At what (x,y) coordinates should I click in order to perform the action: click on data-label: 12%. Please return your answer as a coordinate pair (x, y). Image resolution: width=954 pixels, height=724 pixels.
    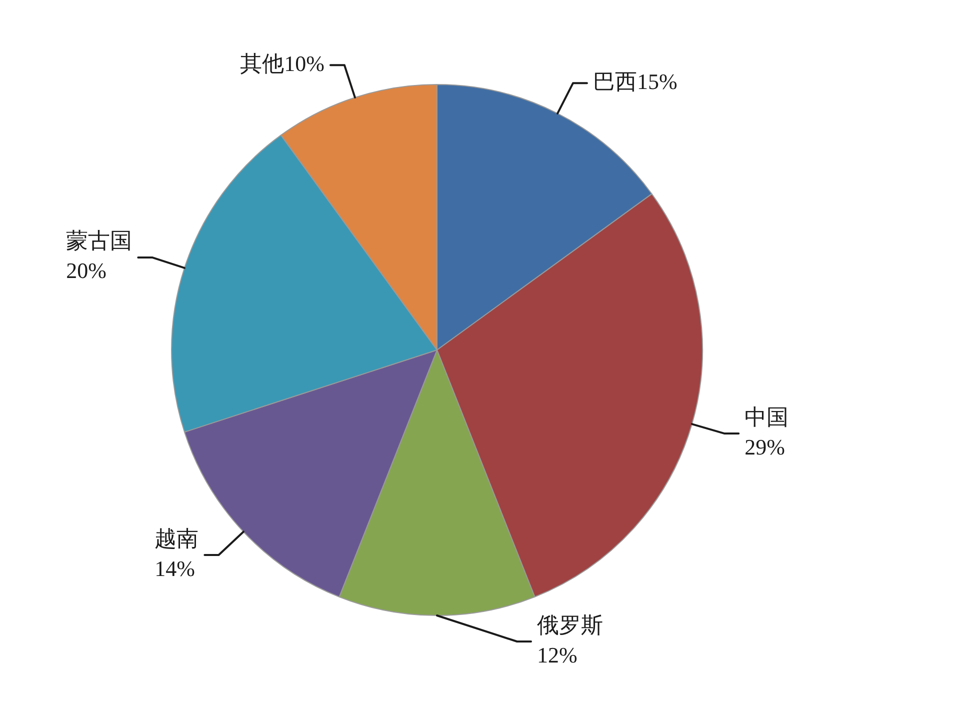
    Looking at the image, I should click on (557, 655).